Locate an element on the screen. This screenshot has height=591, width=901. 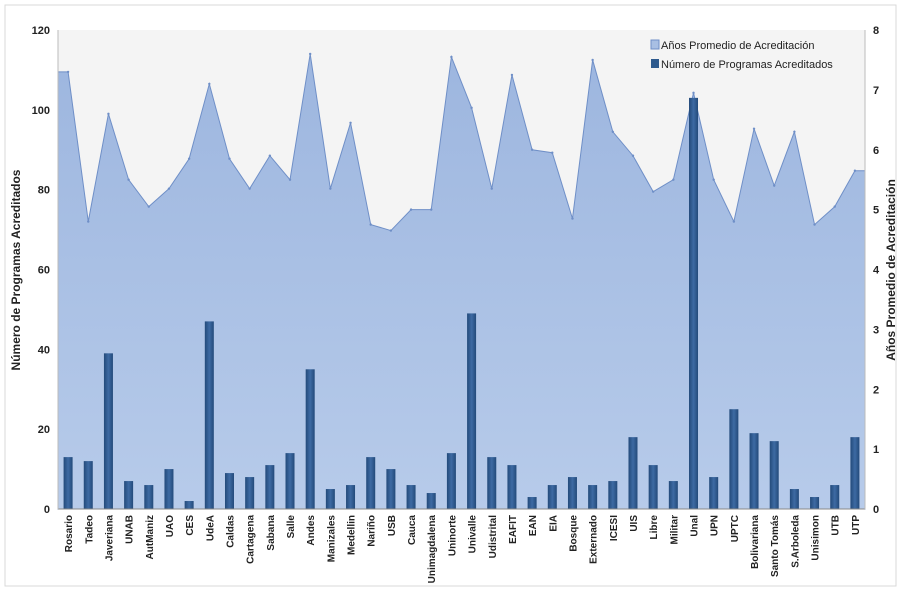
category-label: EAN is located at coordinates (533, 525).